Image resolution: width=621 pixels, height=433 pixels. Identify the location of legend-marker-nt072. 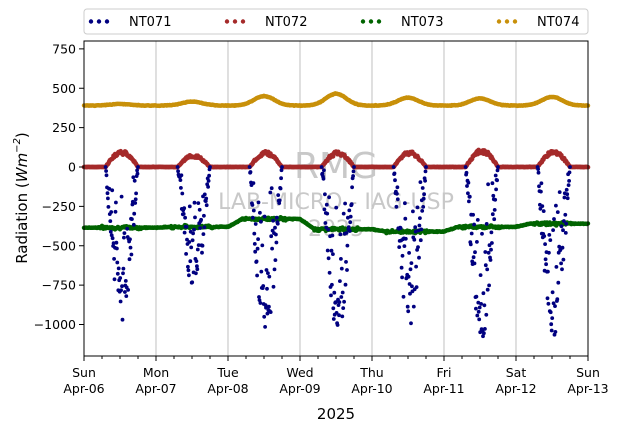
(227, 21).